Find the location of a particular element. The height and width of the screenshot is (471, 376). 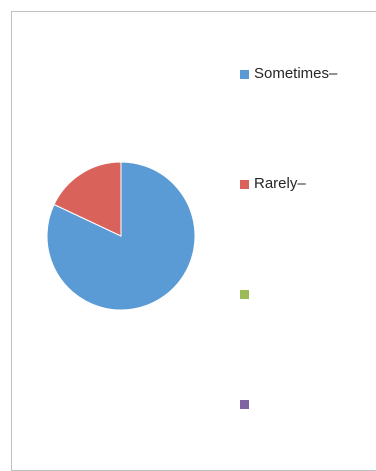

legend-item-1: Rarely– is located at coordinates (273, 184).